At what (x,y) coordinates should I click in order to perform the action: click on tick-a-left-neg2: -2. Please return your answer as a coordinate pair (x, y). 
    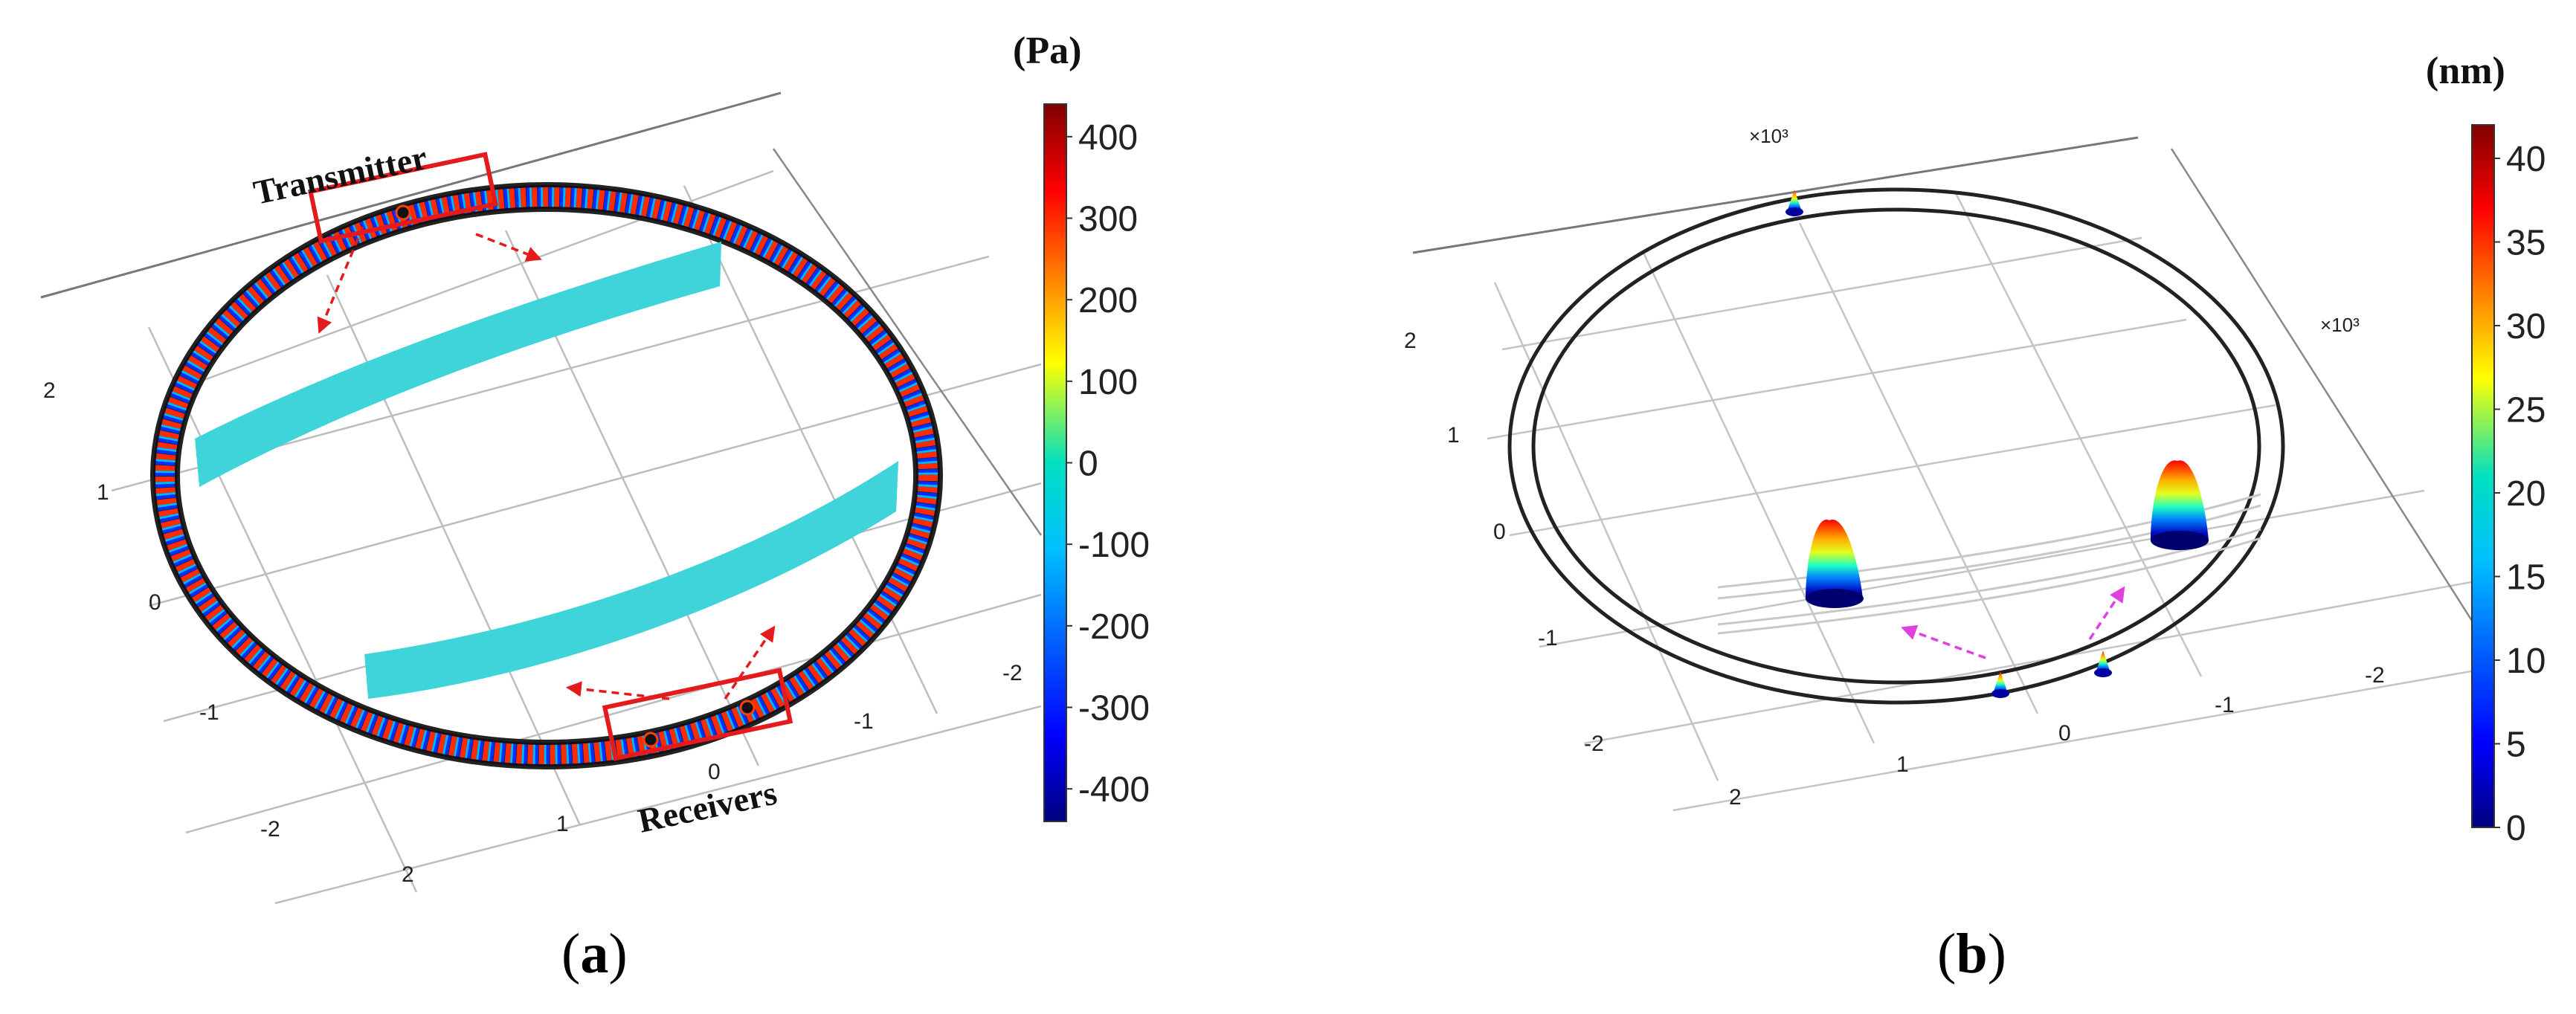
    Looking at the image, I should click on (270, 829).